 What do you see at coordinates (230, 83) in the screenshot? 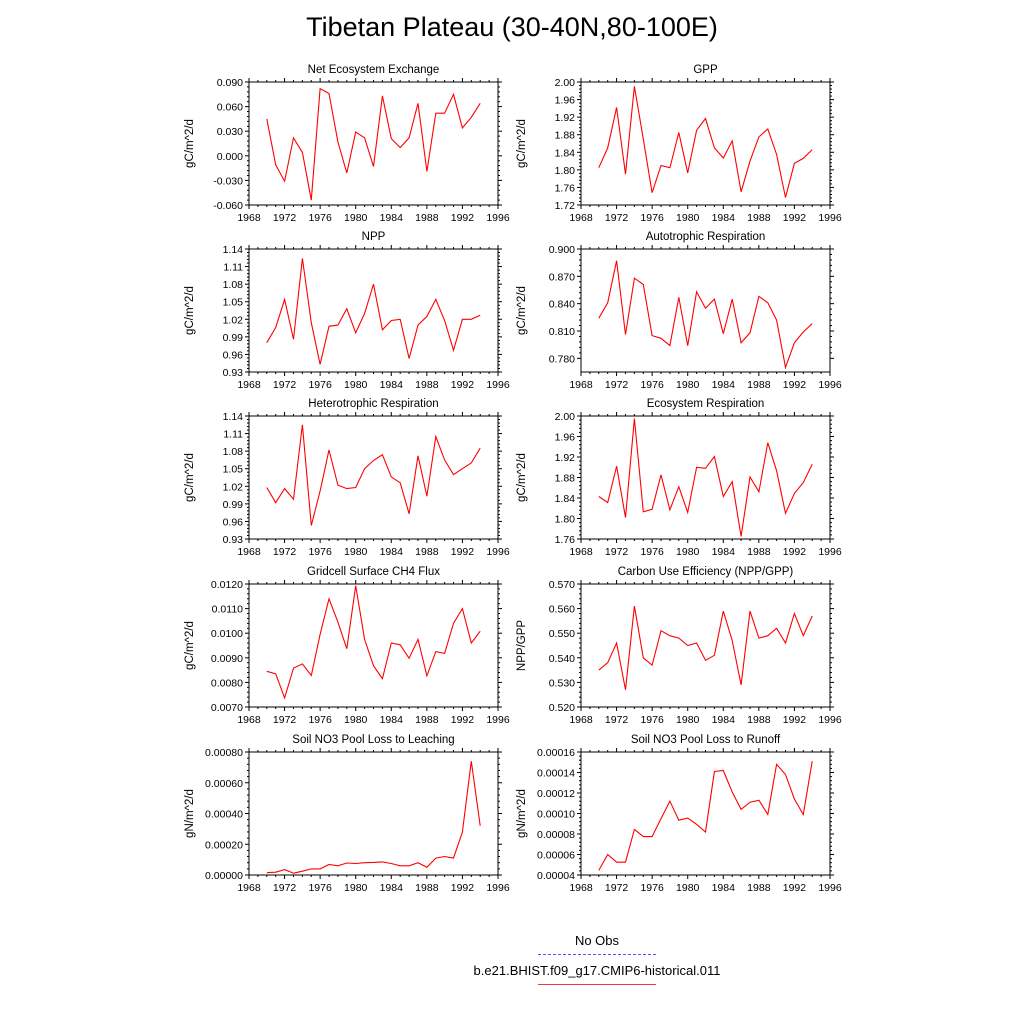
I see `y-tick-label: 0.090` at bounding box center [230, 83].